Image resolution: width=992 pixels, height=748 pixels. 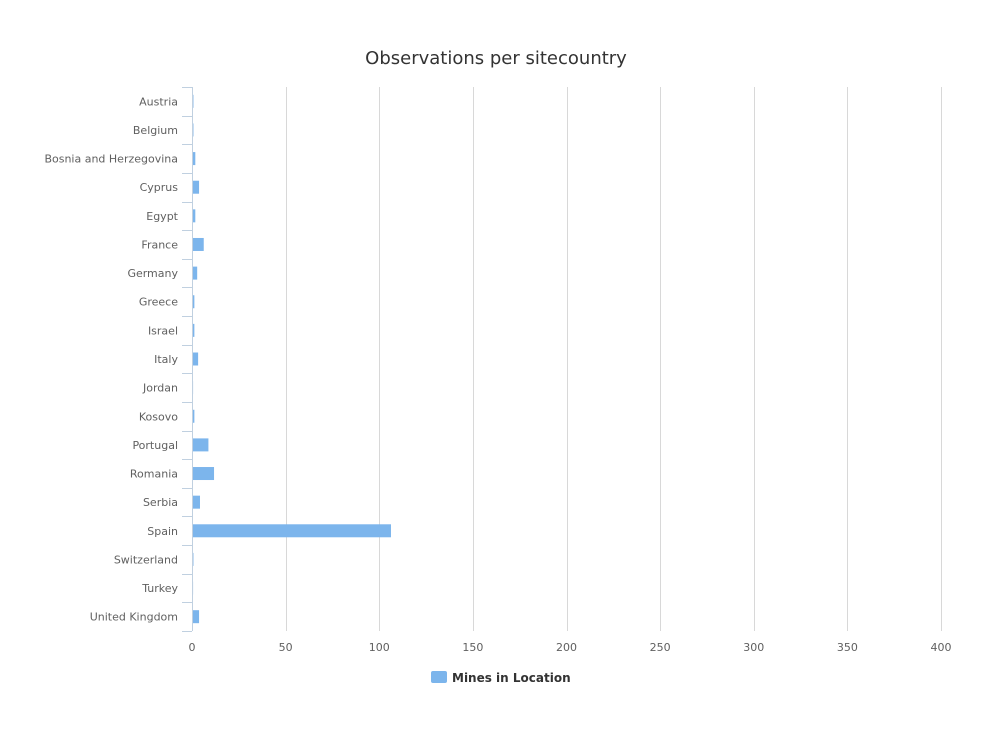 I want to click on category-label: Belgium, so click(x=155, y=130).